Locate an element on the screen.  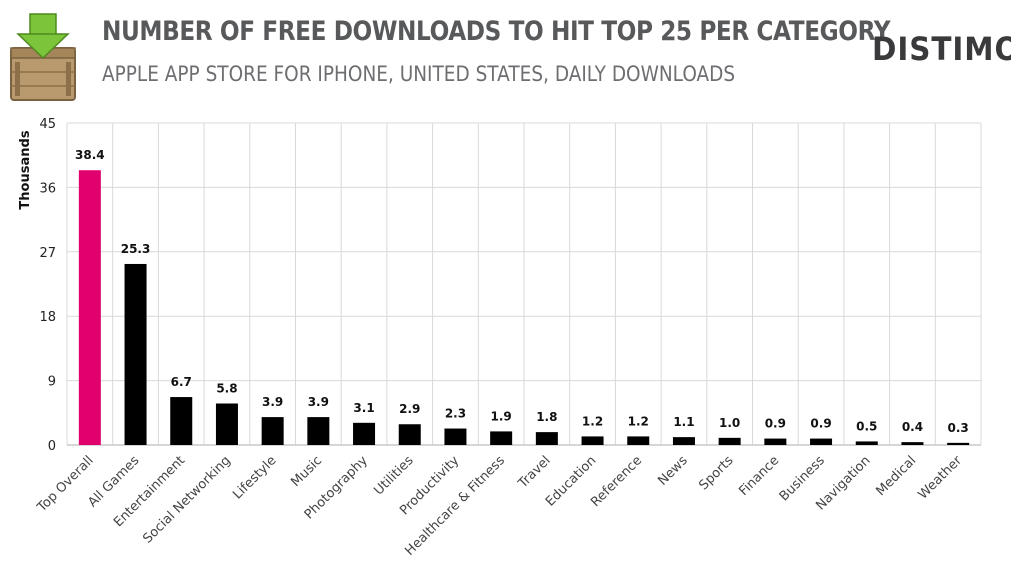
y-tick-label: 0 is located at coordinates (52, 446).